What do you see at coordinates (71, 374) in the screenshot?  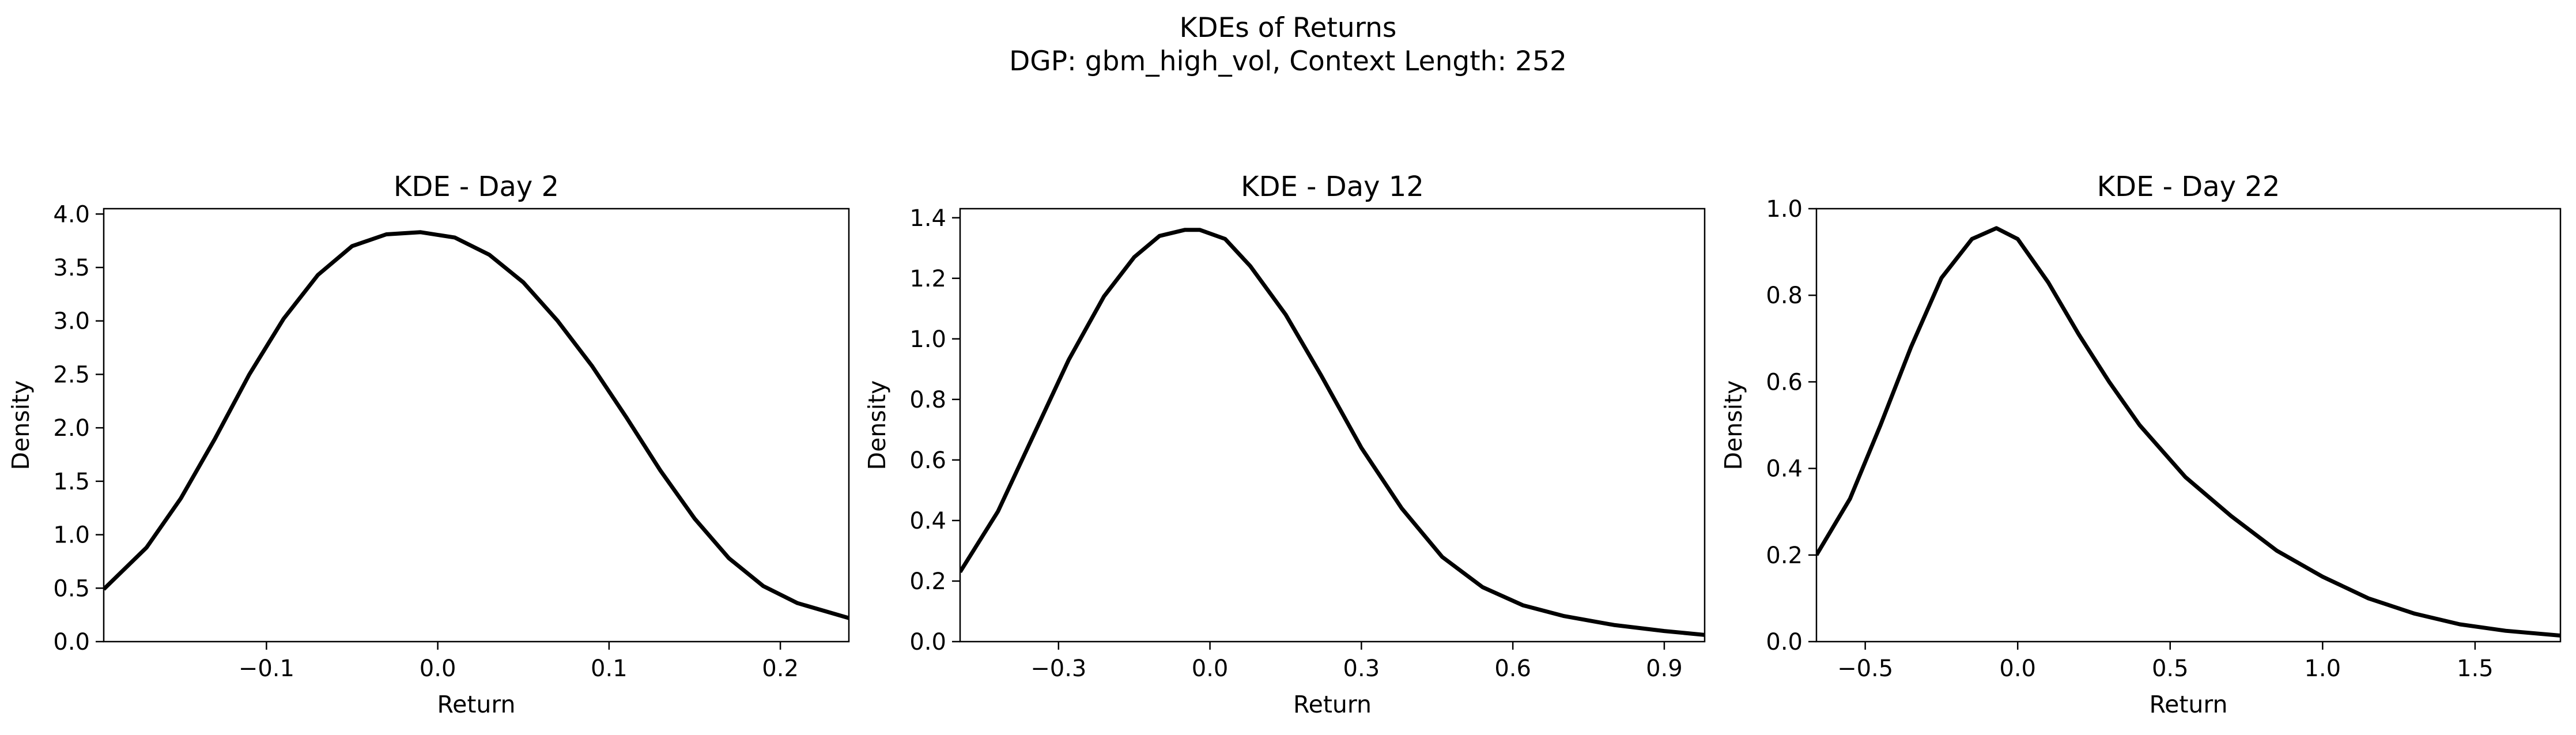 I see `y-tick-label: 2.5` at bounding box center [71, 374].